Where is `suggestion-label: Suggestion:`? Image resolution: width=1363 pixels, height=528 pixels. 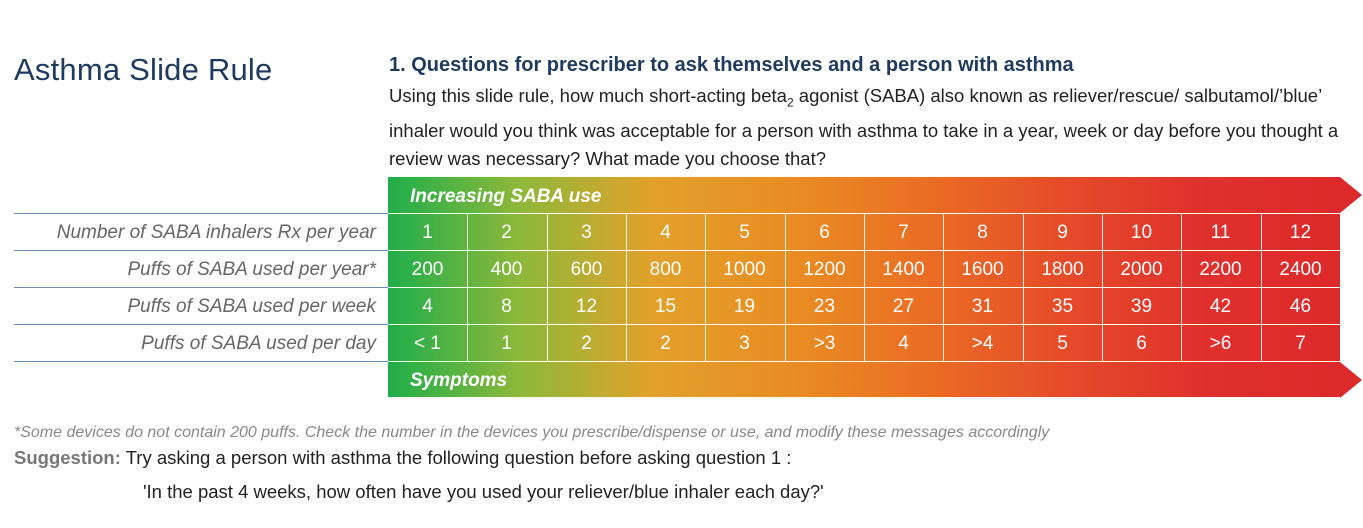 suggestion-label: Suggestion: is located at coordinates (67, 457).